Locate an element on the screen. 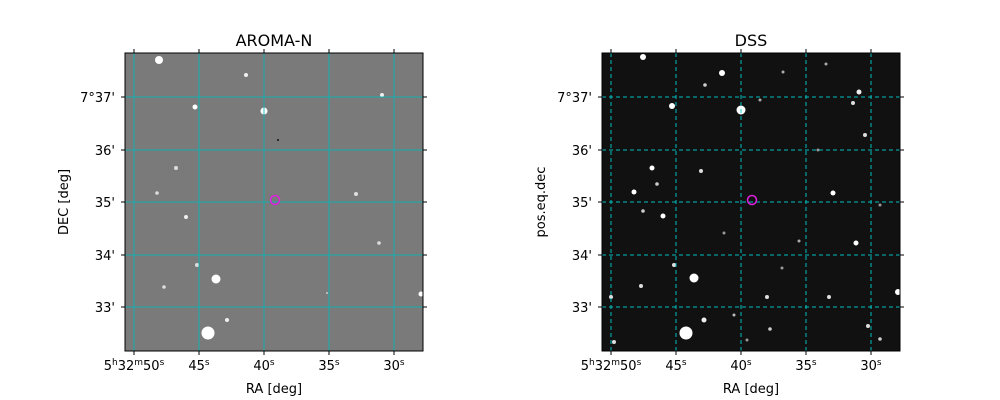 The height and width of the screenshot is (400, 1000). y-tick-labels-aroma-n: 7°37' 36' 35' 34' 33' is located at coordinates (97, 203).